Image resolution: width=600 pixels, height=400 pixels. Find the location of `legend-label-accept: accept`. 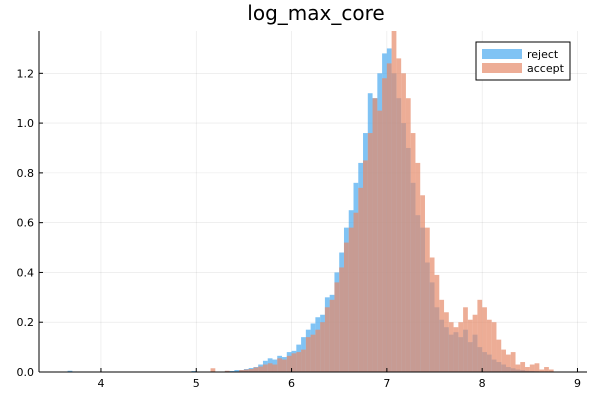

legend-label-accept: accept is located at coordinates (546, 68).